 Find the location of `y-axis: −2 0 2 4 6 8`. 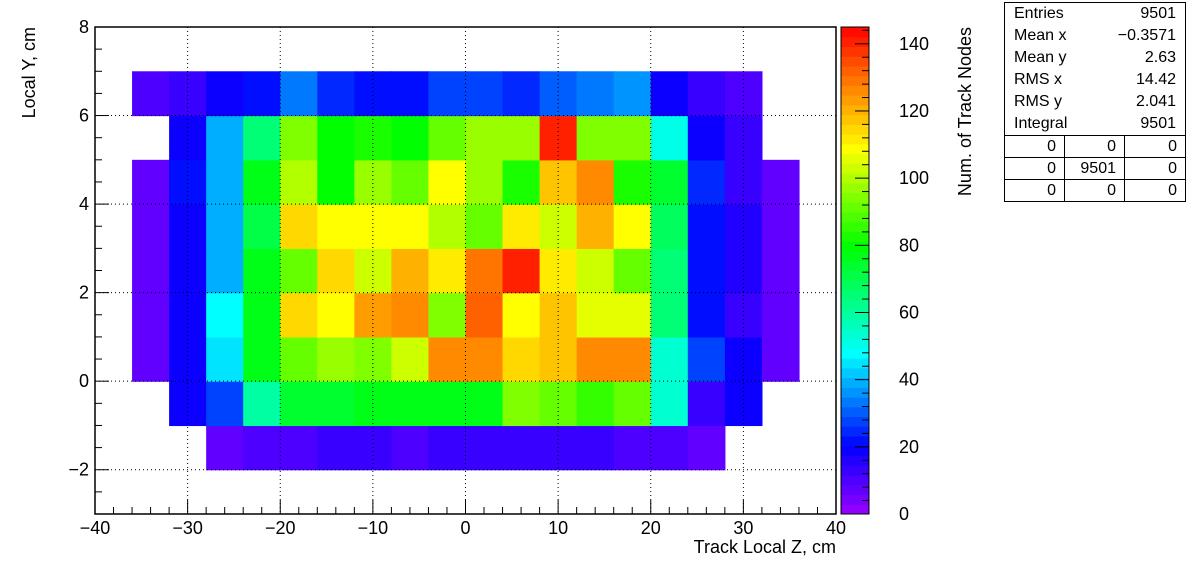

y-axis: −2 0 2 4 6 8 is located at coordinates (88, 266).